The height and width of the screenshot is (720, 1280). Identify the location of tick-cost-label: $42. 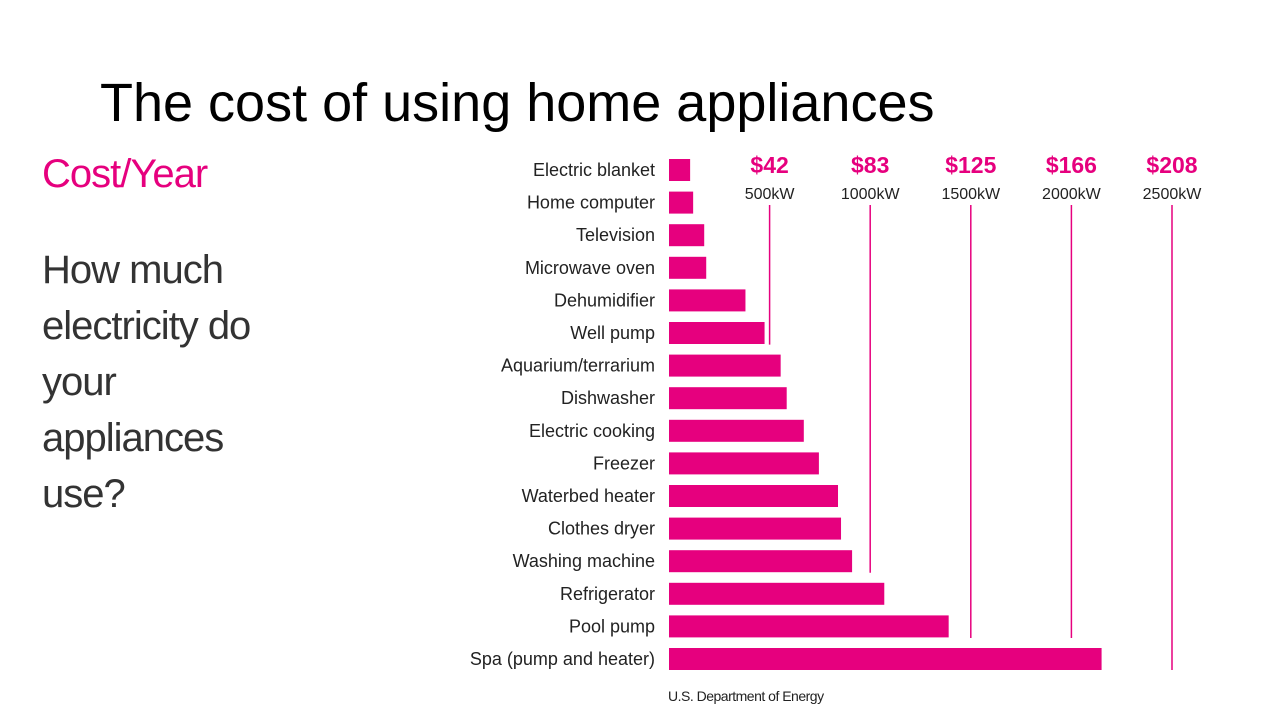
(769, 165).